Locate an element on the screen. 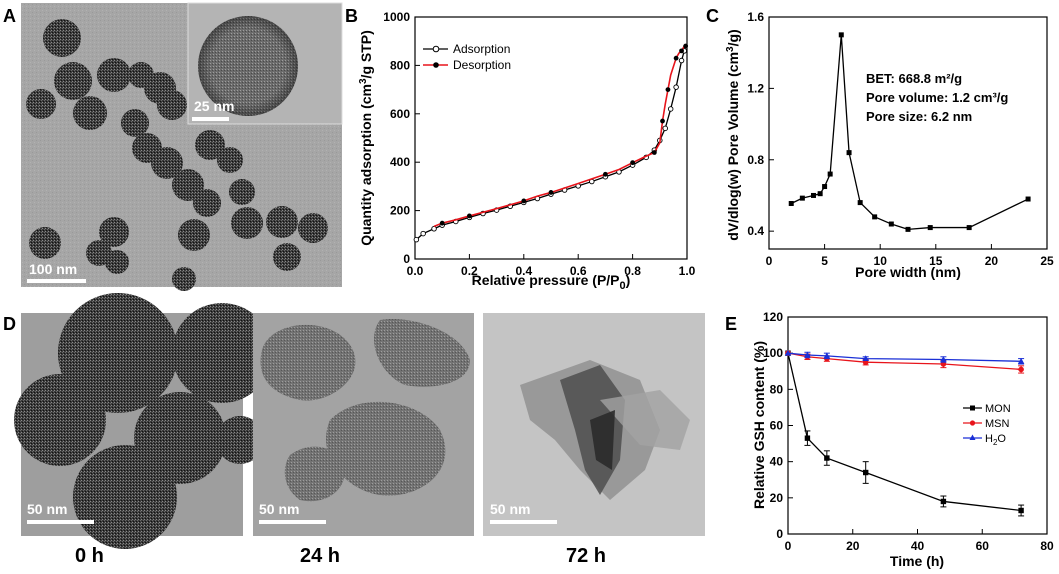 The width and height of the screenshot is (1059, 574). series-b is located at coordinates (551, 143).